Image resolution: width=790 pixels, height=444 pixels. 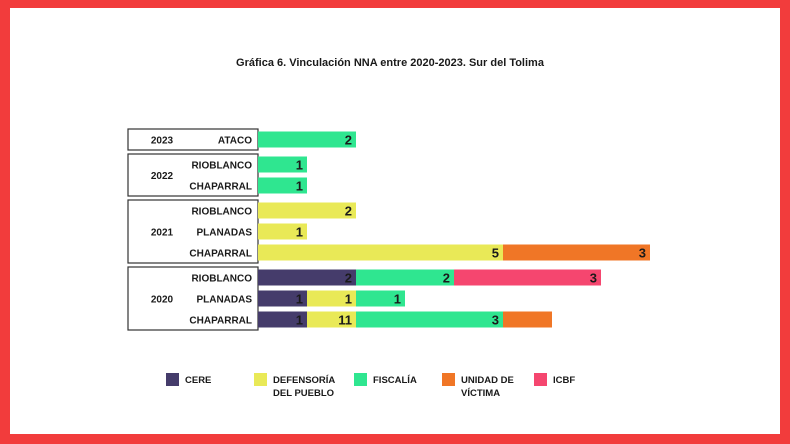 What do you see at coordinates (224, 233) in the screenshot?
I see `row-label-2021-planadas: PLANADAS` at bounding box center [224, 233].